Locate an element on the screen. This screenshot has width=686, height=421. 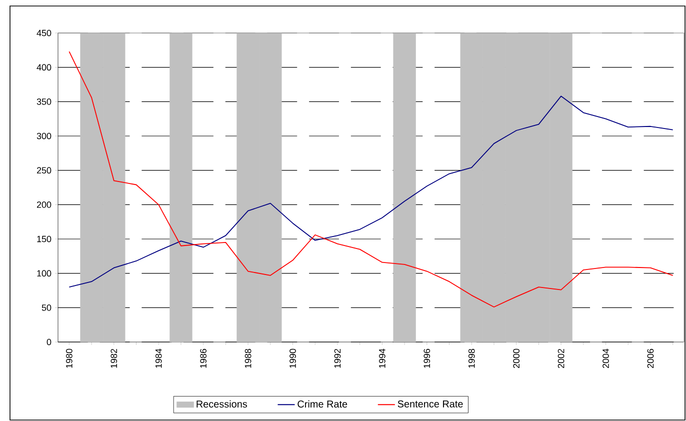
legend-label: Sentence Rate is located at coordinates (430, 404).